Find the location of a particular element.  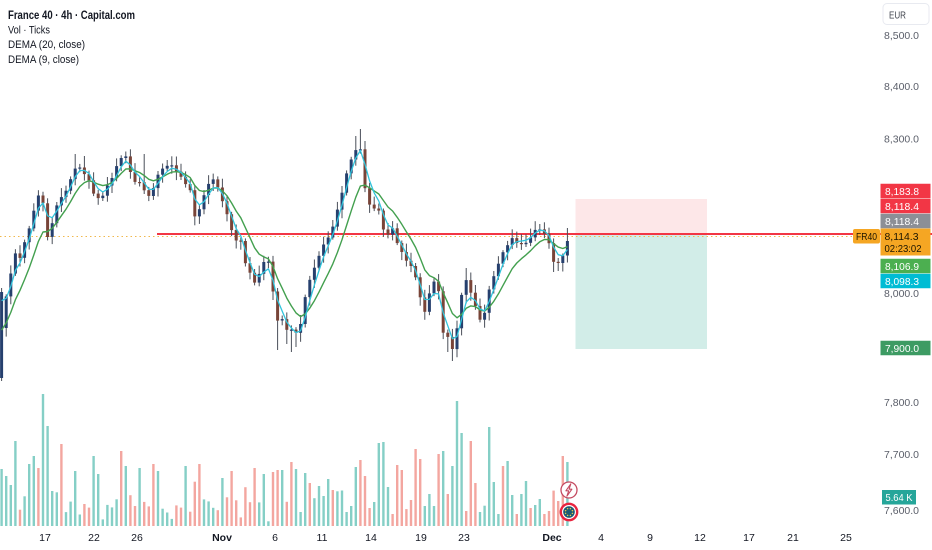

svg-text: 25 is located at coordinates (846, 538).